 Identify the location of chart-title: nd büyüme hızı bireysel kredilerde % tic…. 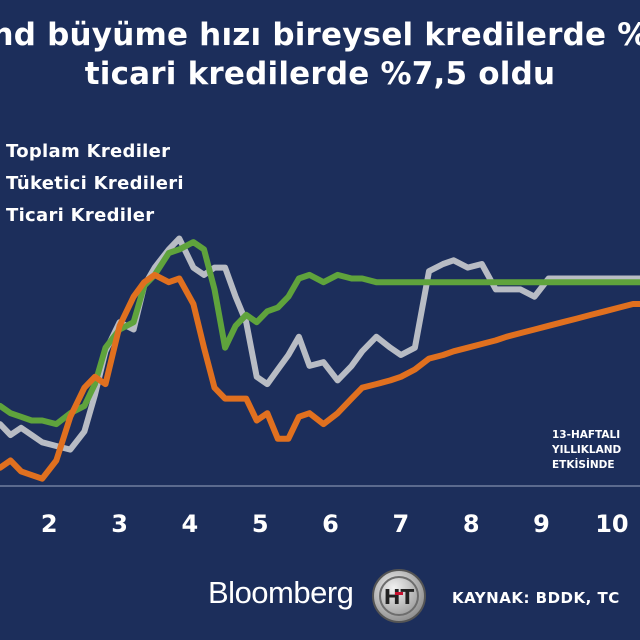
(320, 55).